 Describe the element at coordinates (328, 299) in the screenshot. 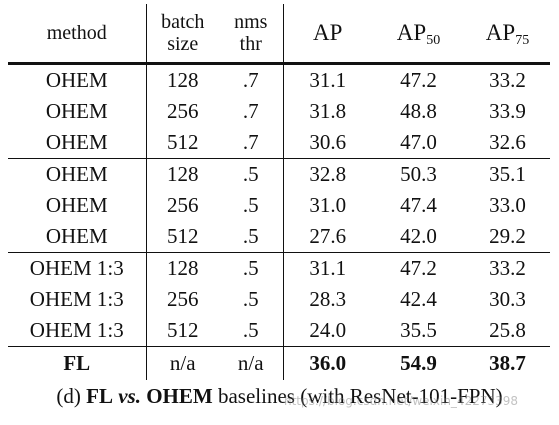

I see `cell-ap: 28.3` at that location.